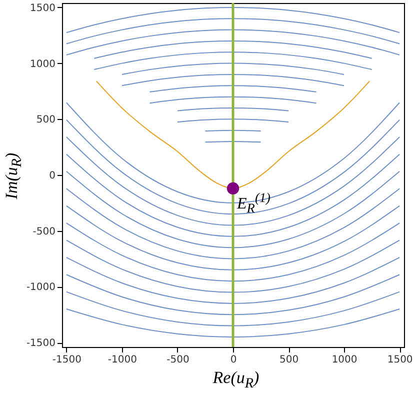  I want to click on x-tick-label: 1000, so click(345, 360).